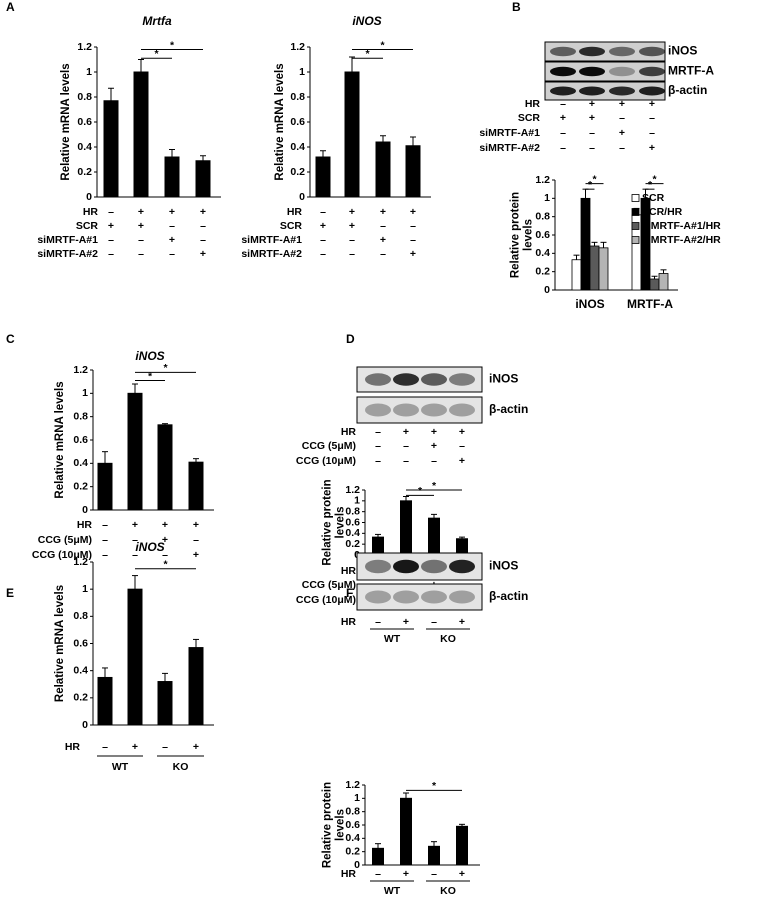  What do you see at coordinates (120, 767) in the screenshot?
I see `group-label: WT` at bounding box center [120, 767].